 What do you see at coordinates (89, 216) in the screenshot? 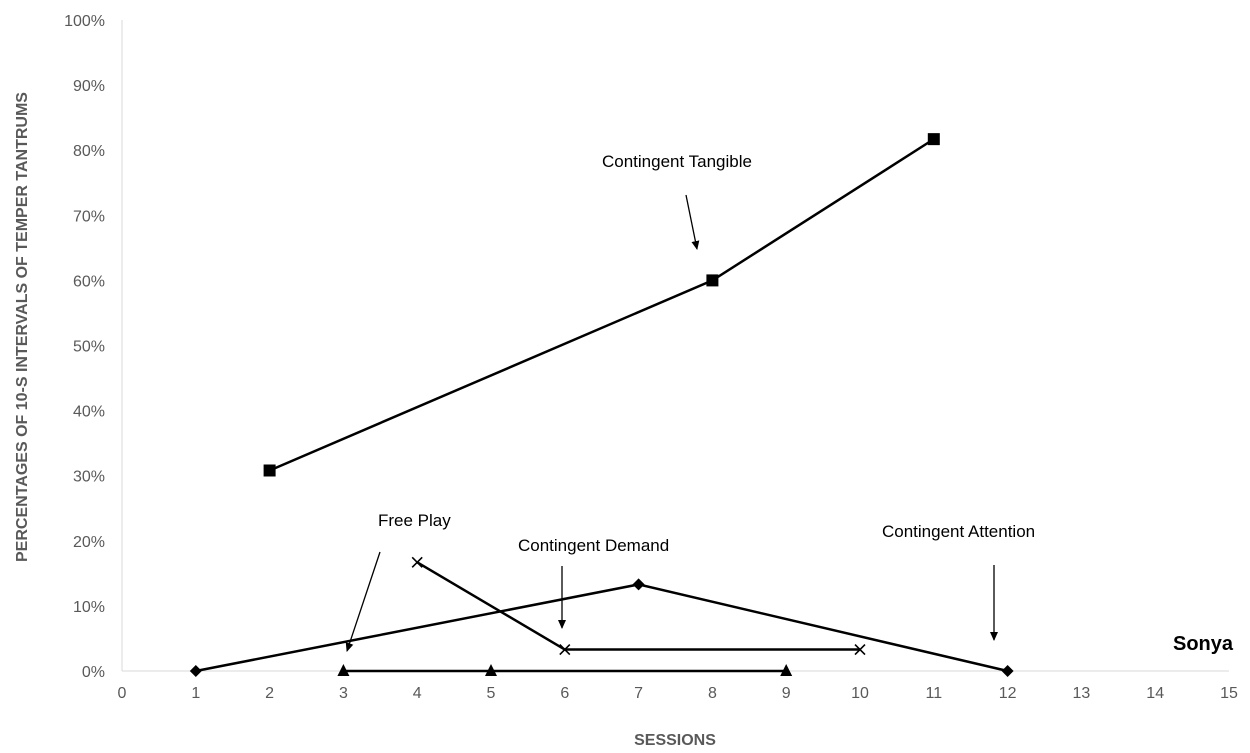
I see `y-tick-label: 70%` at bounding box center [89, 216].